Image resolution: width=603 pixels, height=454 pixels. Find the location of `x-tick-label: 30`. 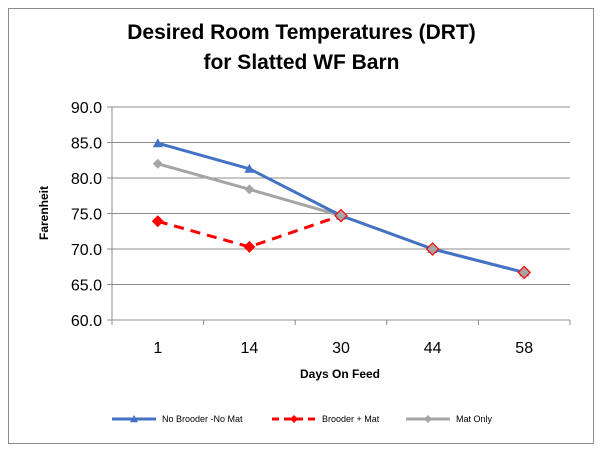

x-tick-label: 30 is located at coordinates (341, 348).